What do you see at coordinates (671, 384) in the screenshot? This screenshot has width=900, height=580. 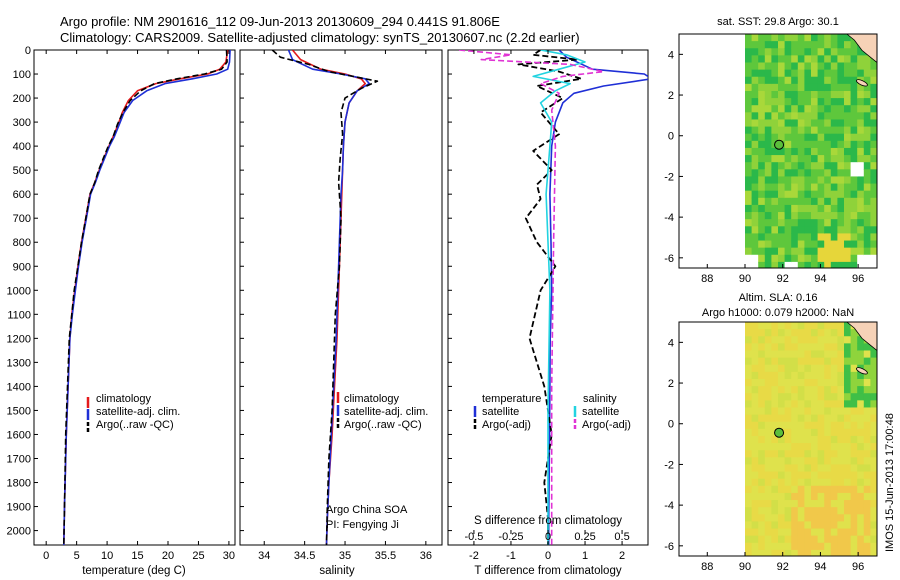 I see `map-ytick-label: 2` at bounding box center [671, 384].